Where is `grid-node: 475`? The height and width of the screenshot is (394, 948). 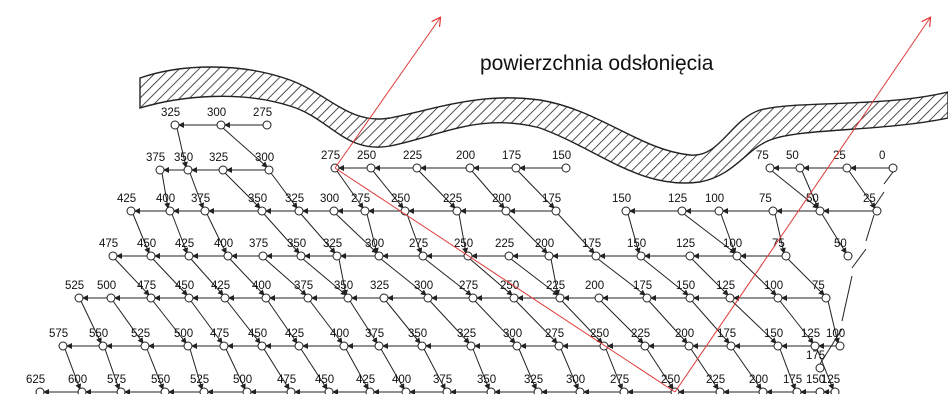 grid-node: 475 is located at coordinates (219, 339).